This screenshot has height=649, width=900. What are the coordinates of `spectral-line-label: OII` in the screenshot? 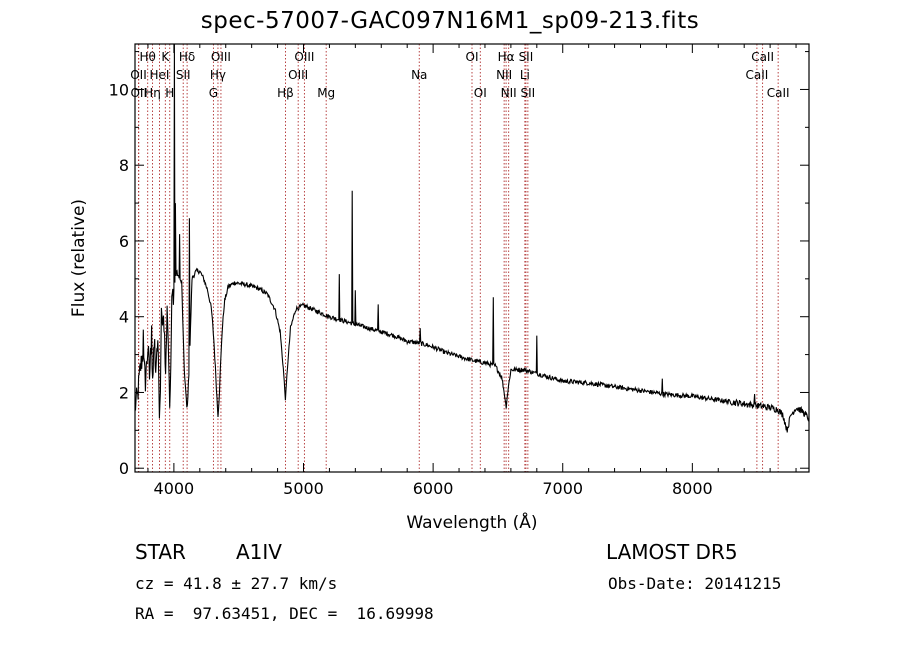 It's located at (138, 75).